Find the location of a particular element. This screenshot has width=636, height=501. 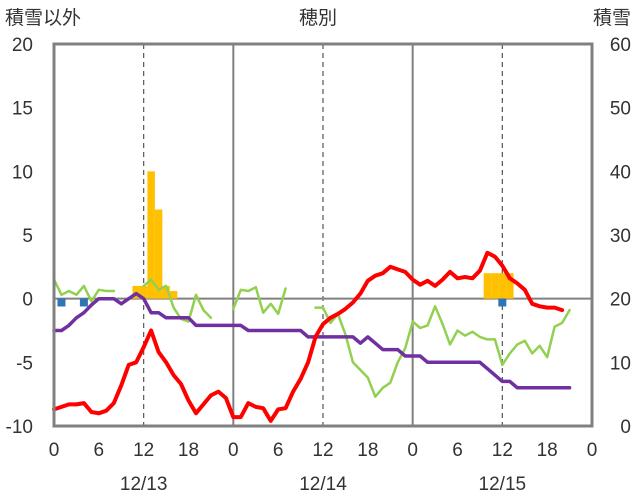

left-tick-label: -5 is located at coordinates (24, 363).